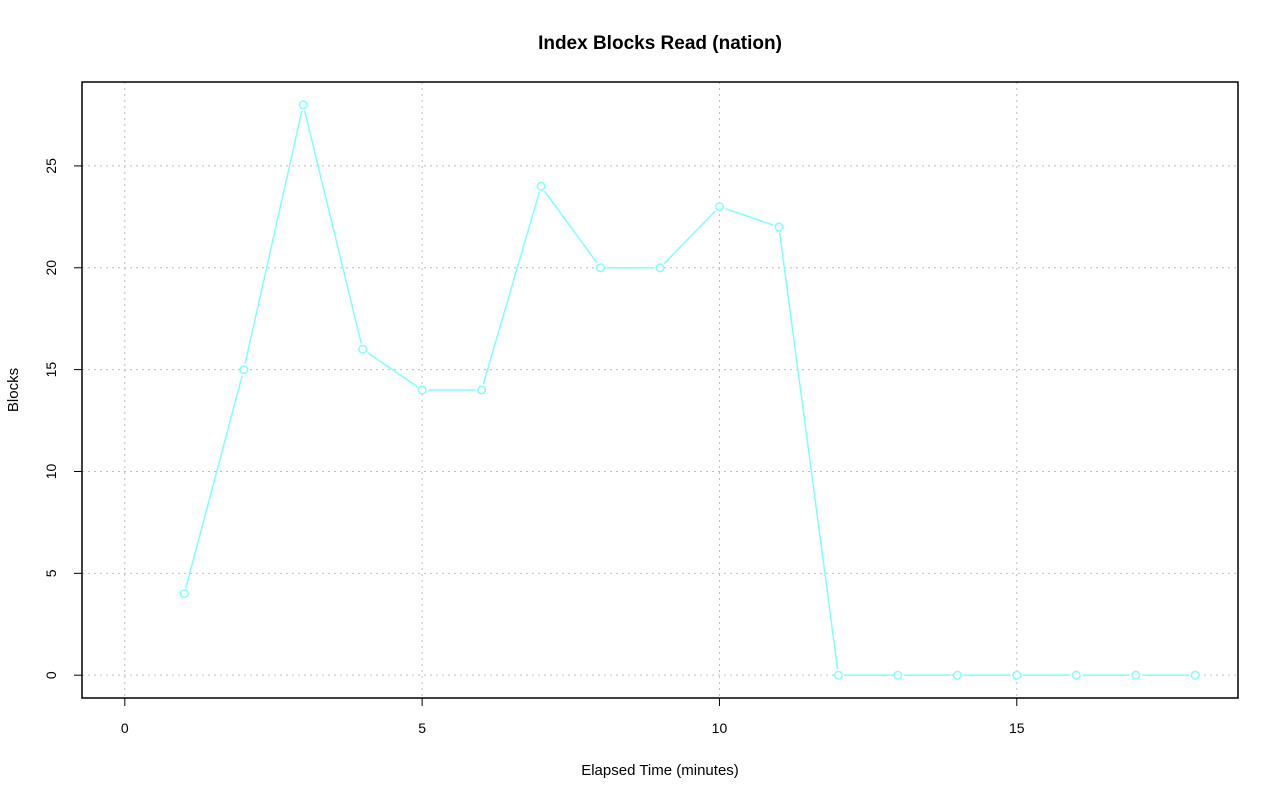 The width and height of the screenshot is (1280, 801). Describe the element at coordinates (51, 675) in the screenshot. I see `y-tick-label: 0` at that location.